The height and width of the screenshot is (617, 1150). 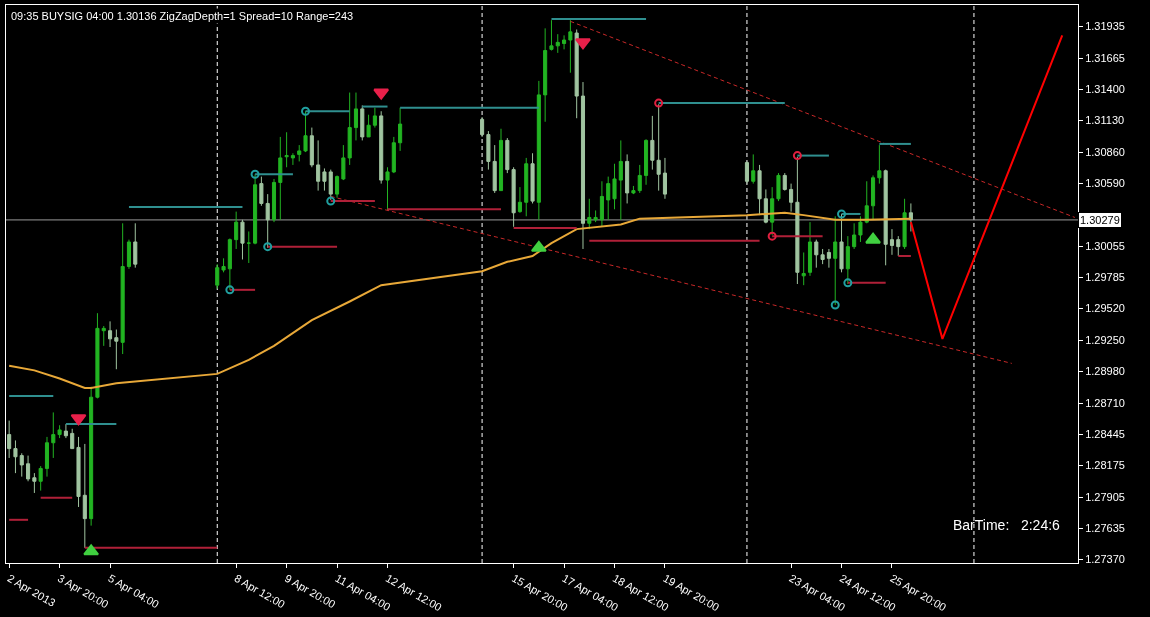 What do you see at coordinates (1105, 26) in the screenshot?
I see `y-tick-label: 1.31935` at bounding box center [1105, 26].